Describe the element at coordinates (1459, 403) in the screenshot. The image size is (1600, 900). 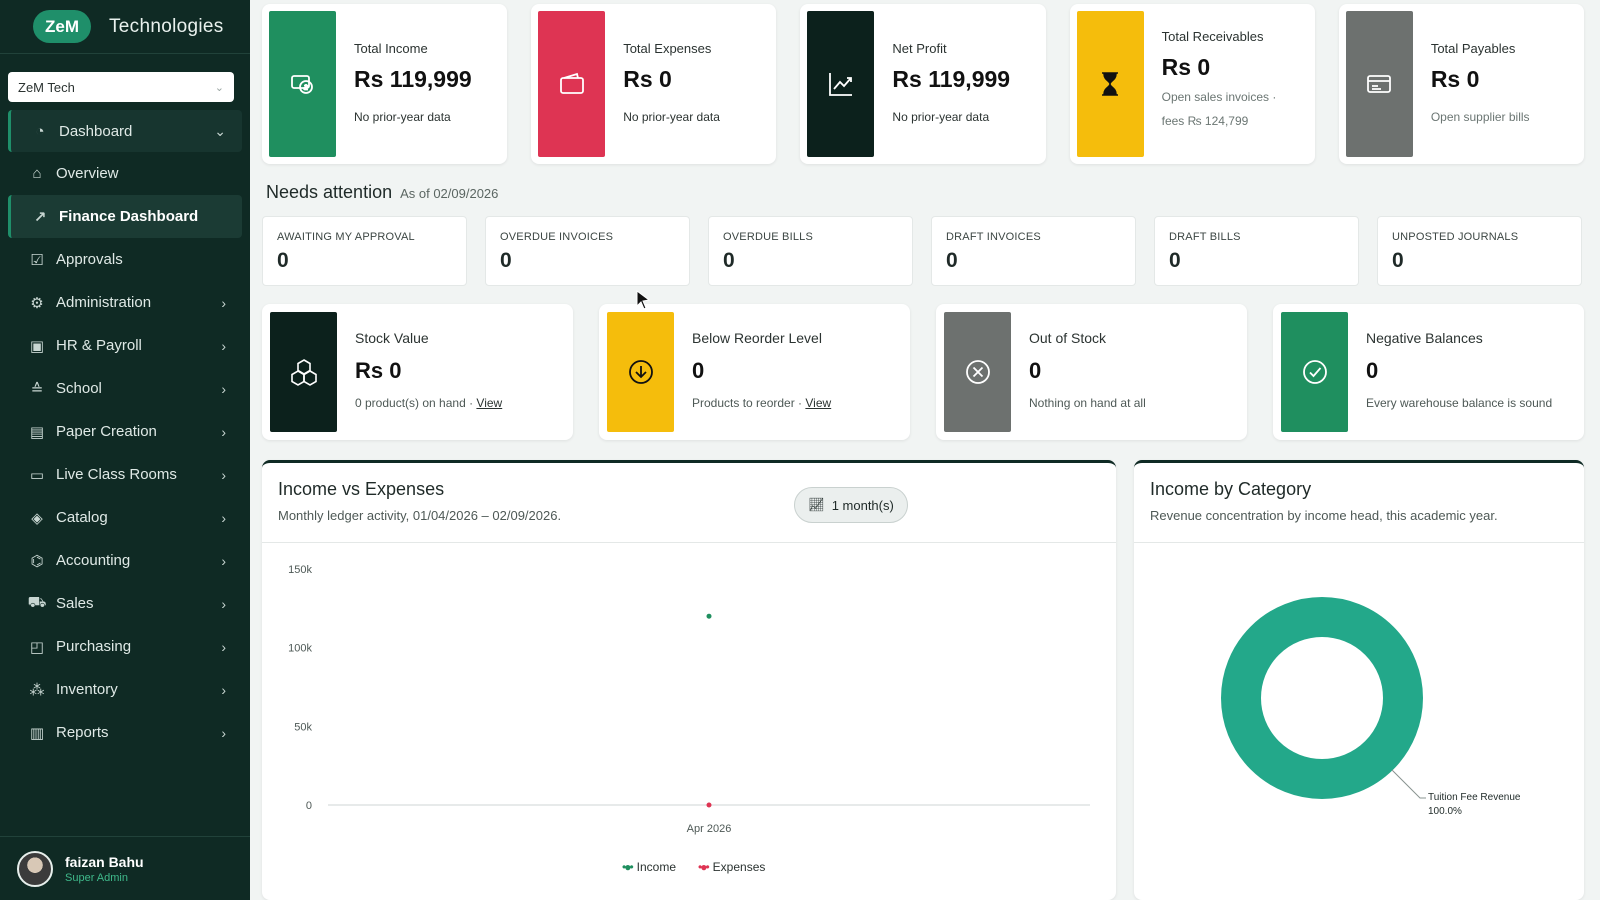
I see `inventory-note: Every warehouse balance is sound` at that location.